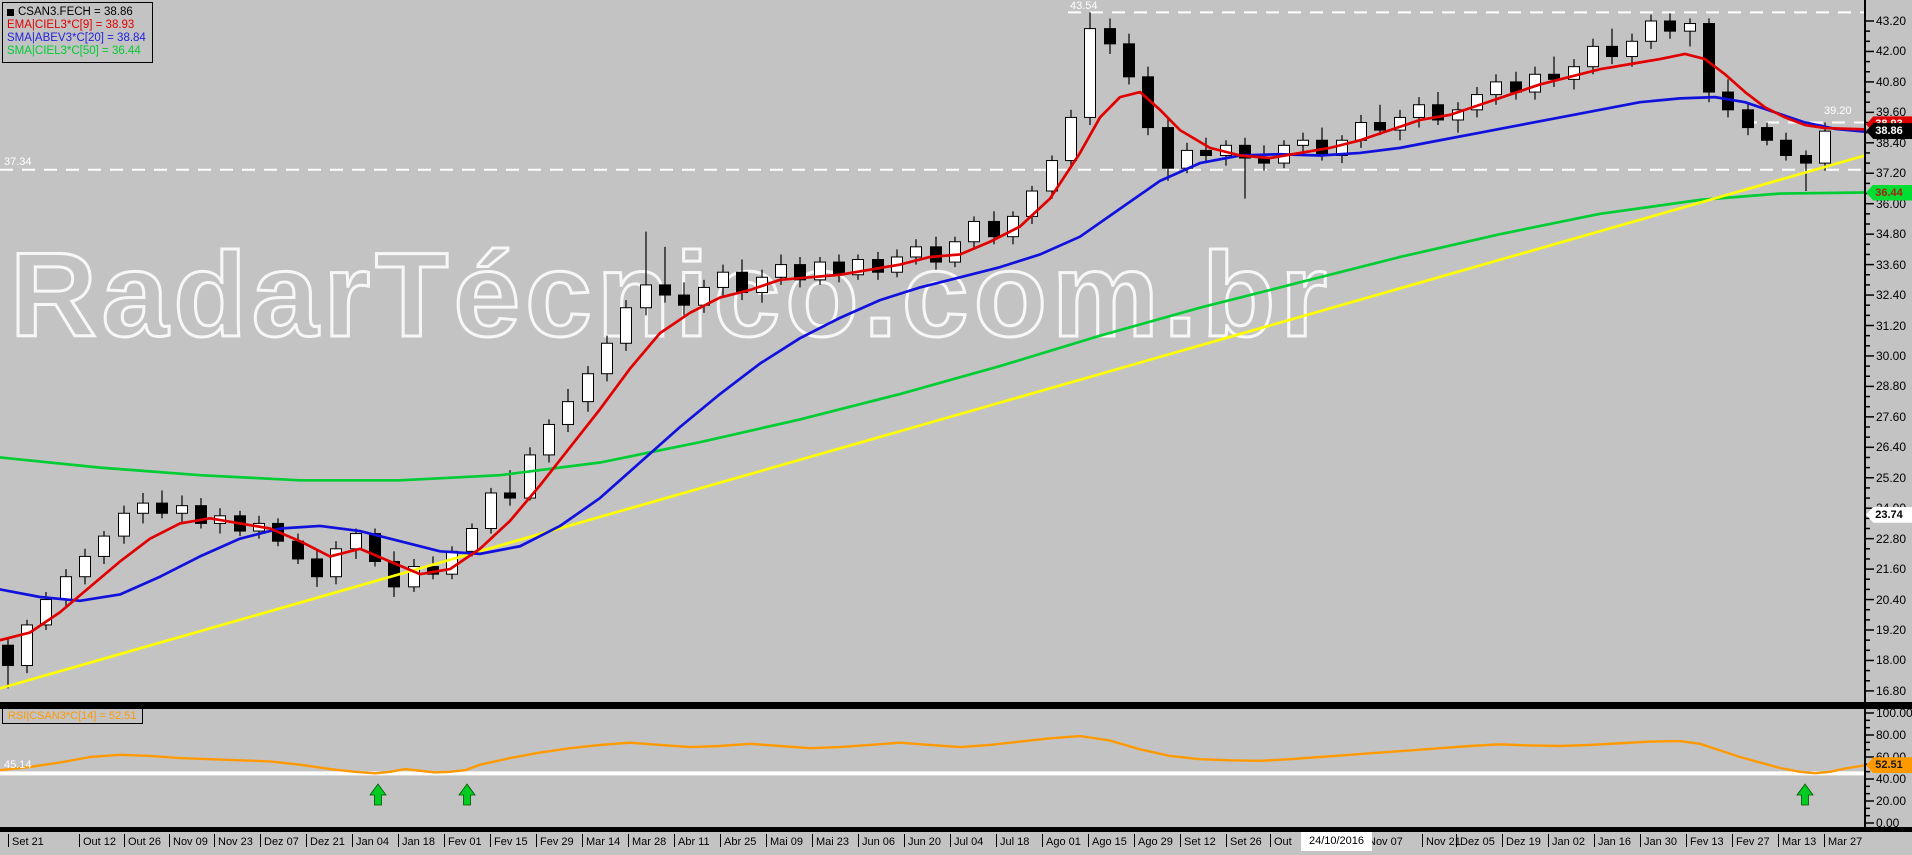  I want to click on date-label: Abr 25, so click(740, 842).